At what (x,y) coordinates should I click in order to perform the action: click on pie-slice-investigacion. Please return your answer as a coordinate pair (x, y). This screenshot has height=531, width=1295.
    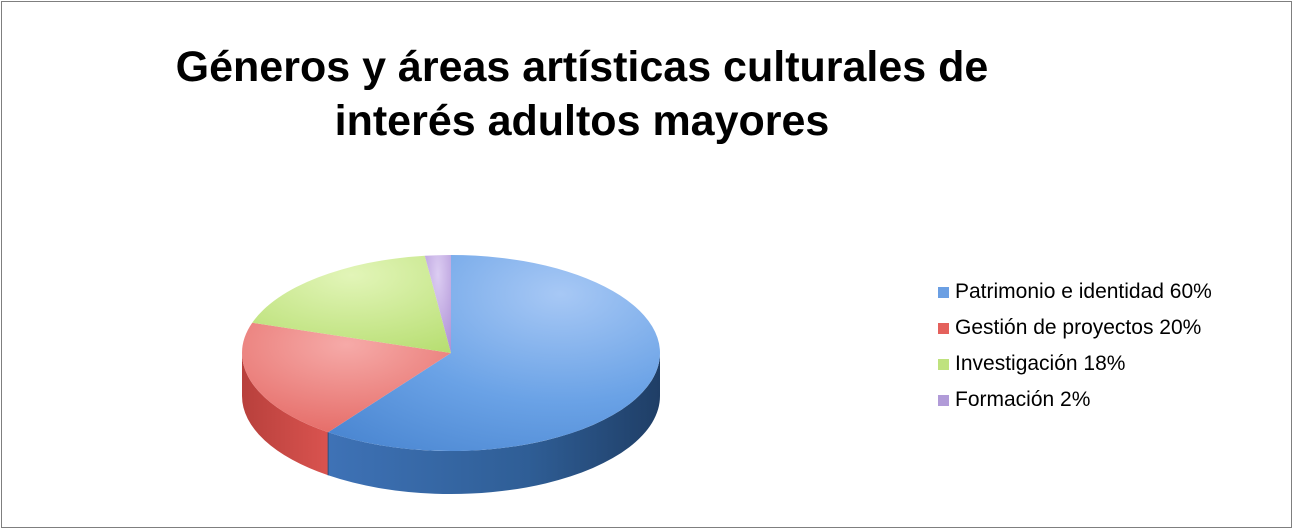
    Looking at the image, I should click on (351, 304).